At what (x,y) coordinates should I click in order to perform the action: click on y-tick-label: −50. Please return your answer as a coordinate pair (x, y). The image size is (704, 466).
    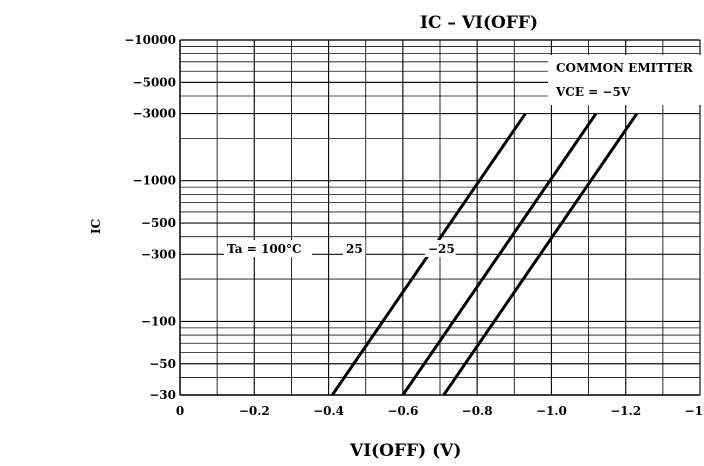
    Looking at the image, I should click on (162, 364).